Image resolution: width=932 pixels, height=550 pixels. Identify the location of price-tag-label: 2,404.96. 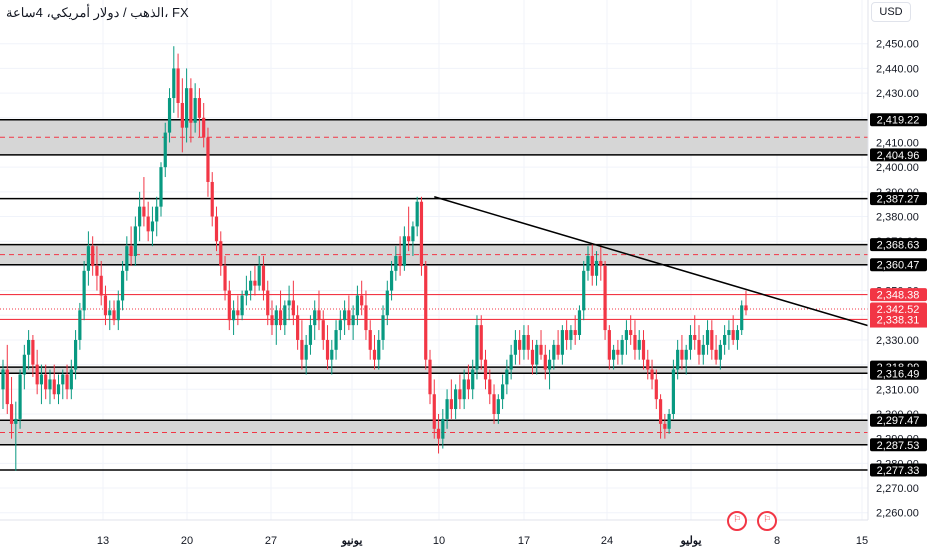
(898, 156).